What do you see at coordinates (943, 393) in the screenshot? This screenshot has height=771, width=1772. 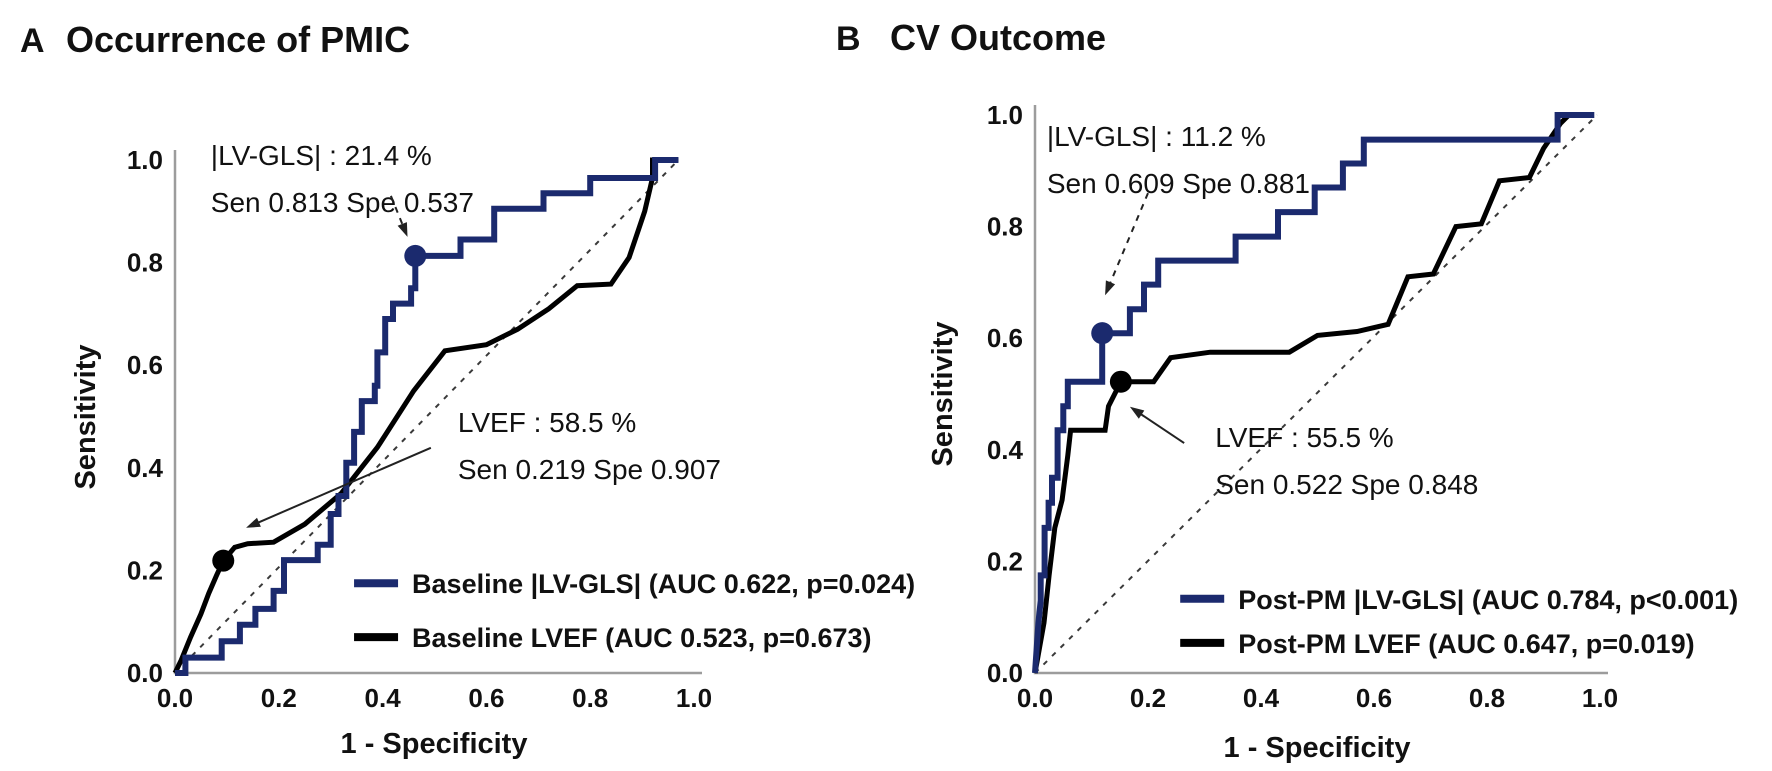 I see `panel-b-y-axis-title: Sensitivity` at bounding box center [943, 393].